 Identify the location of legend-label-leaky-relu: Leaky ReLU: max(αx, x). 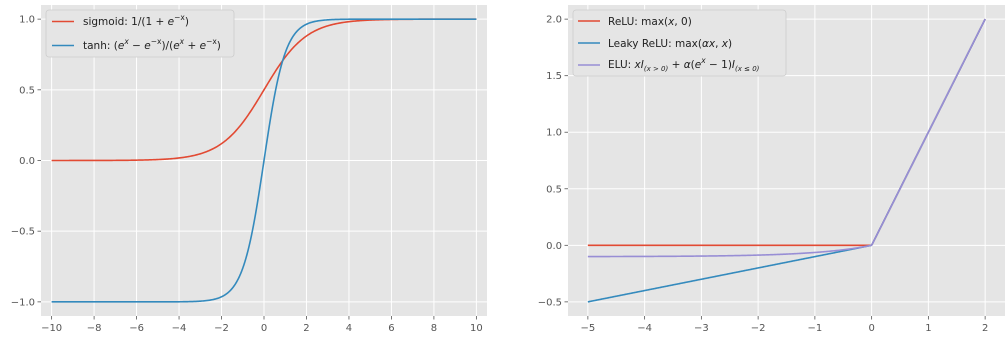
(670, 44).